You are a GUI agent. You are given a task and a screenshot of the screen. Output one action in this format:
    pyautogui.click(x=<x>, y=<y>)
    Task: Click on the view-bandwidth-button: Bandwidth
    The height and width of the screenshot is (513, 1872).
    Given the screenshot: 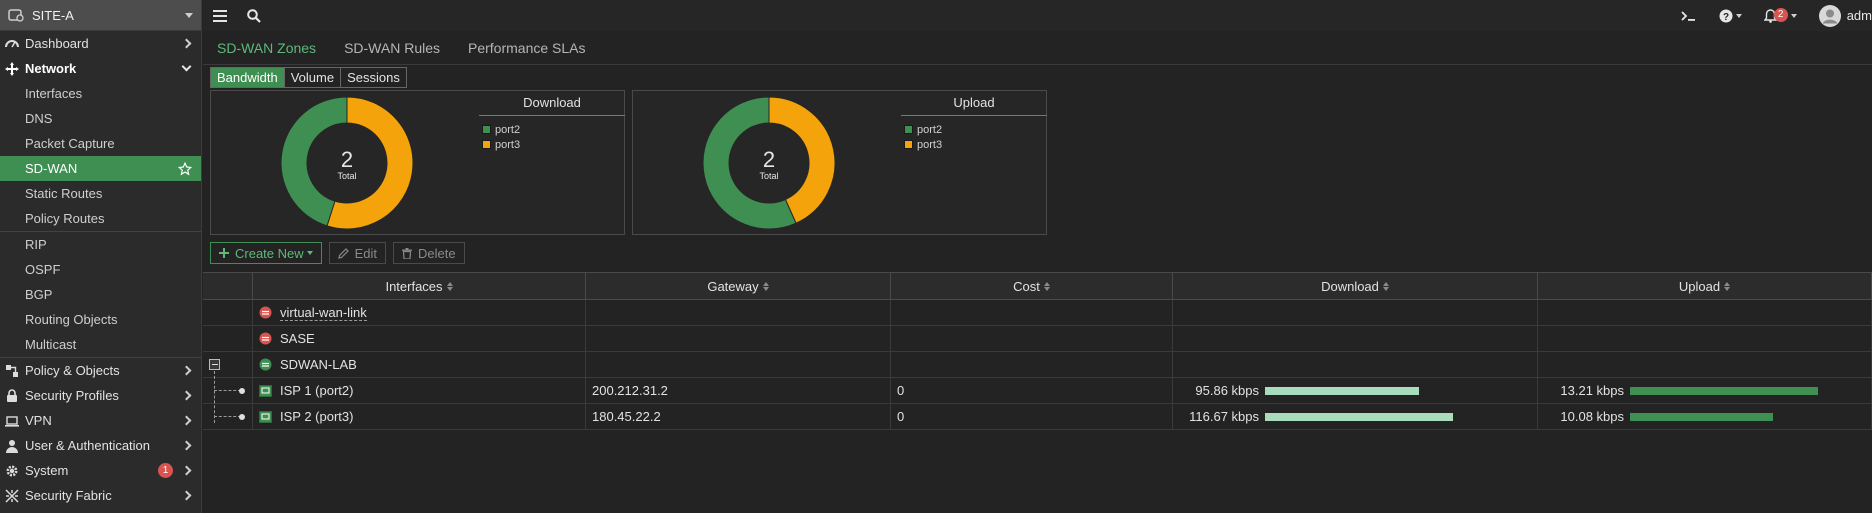 What is the action you would take?
    pyautogui.click(x=248, y=77)
    